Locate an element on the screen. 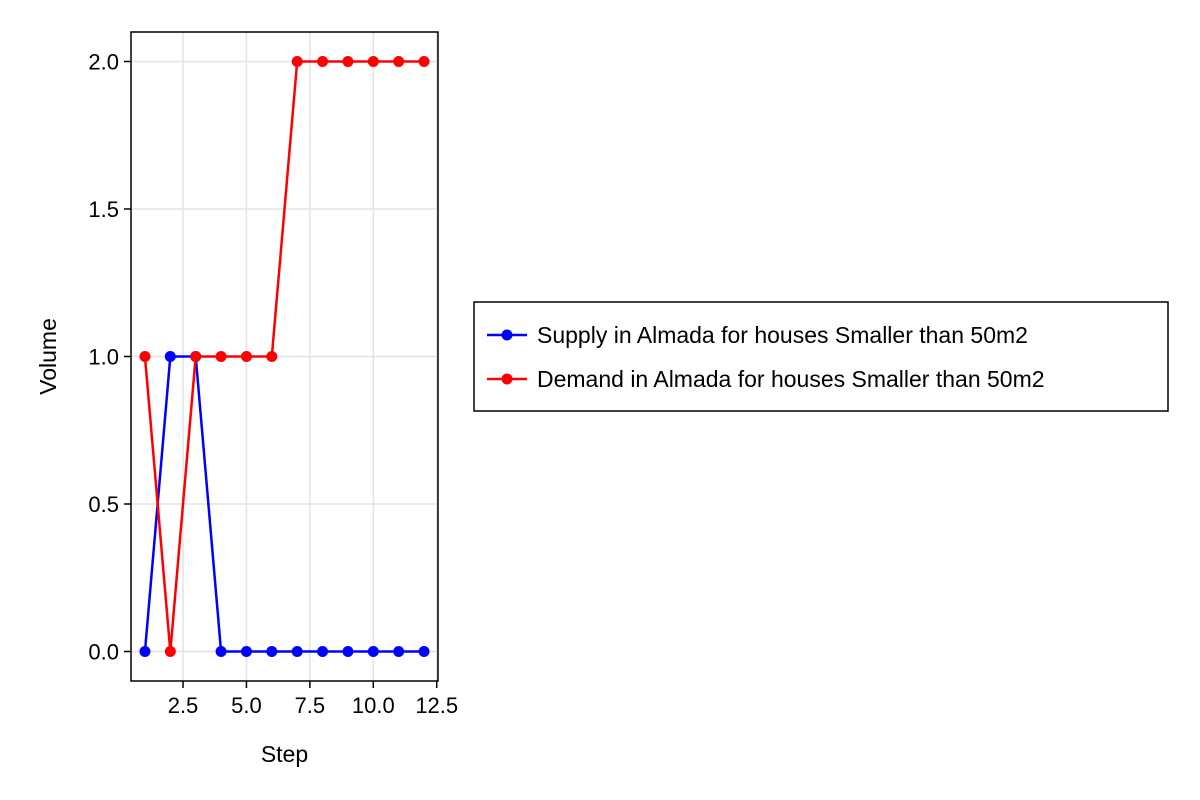  x-axis-ticks: 2.5 5.0 7.5 10.0 12.5 is located at coordinates (313, 699).